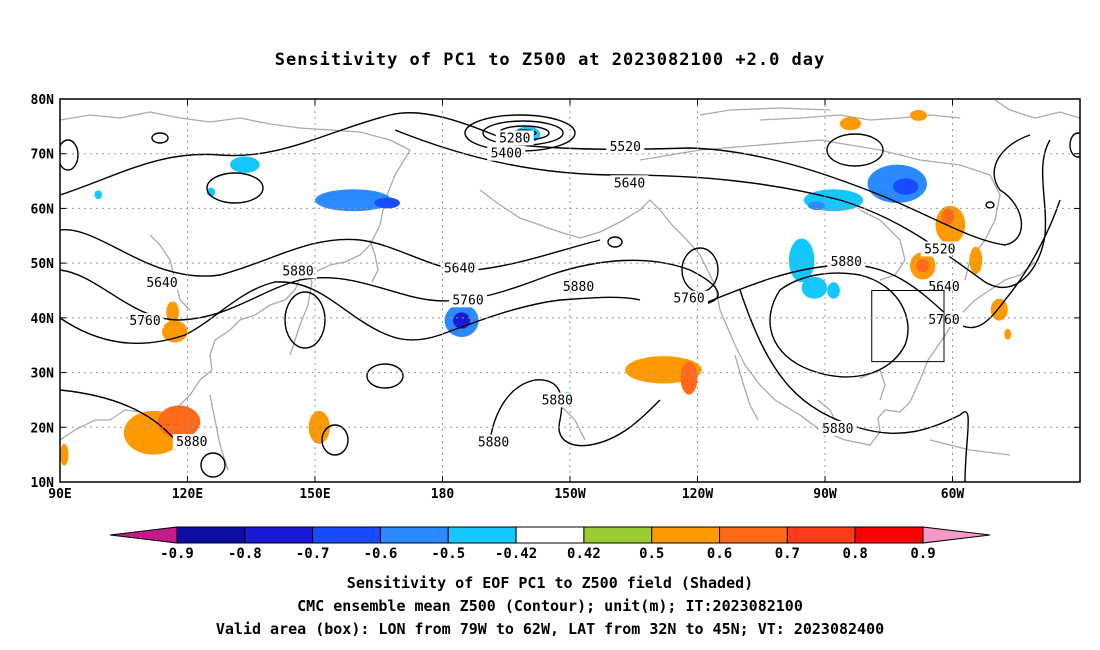 The height and width of the screenshot is (650, 1100). I want to click on lat-label: 50N, so click(43, 264).